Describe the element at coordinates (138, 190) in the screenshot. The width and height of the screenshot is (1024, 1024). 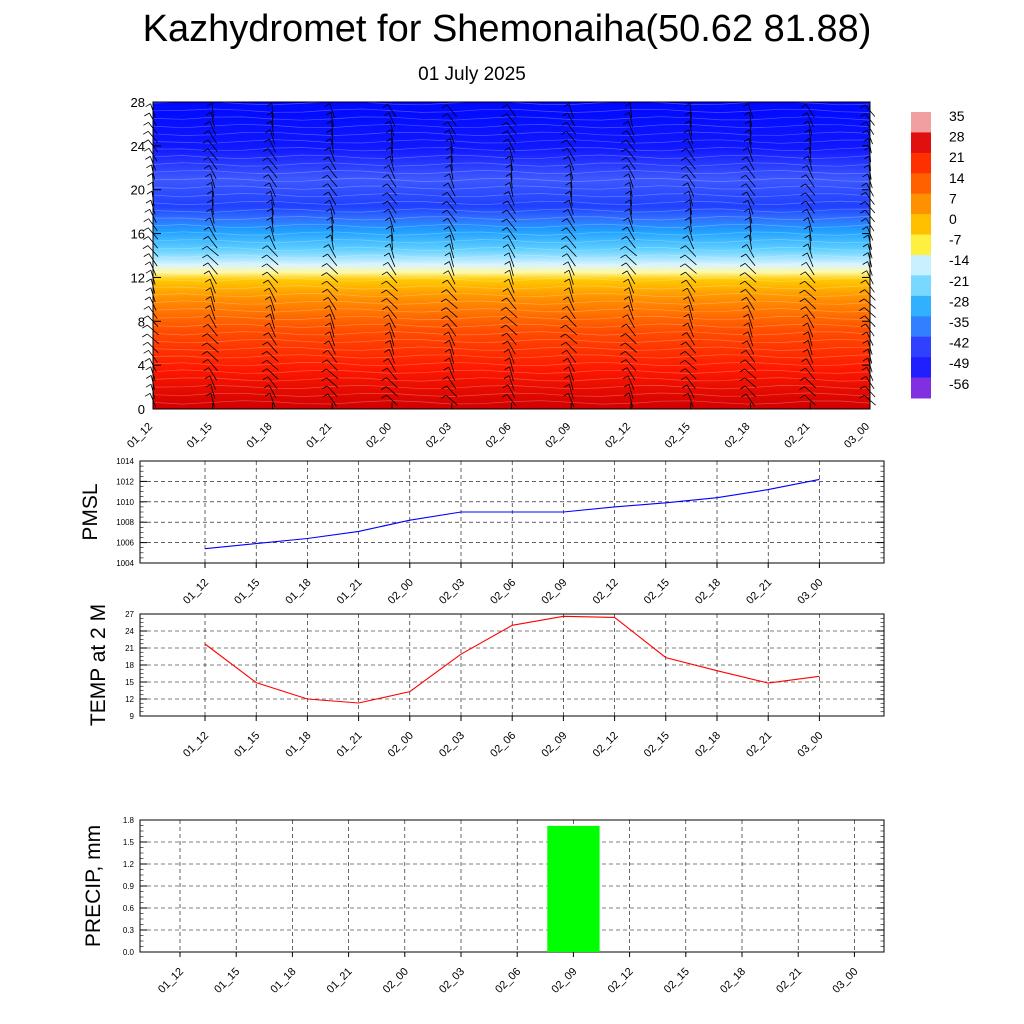
I see `heatmap-ytick-label: 20` at that location.